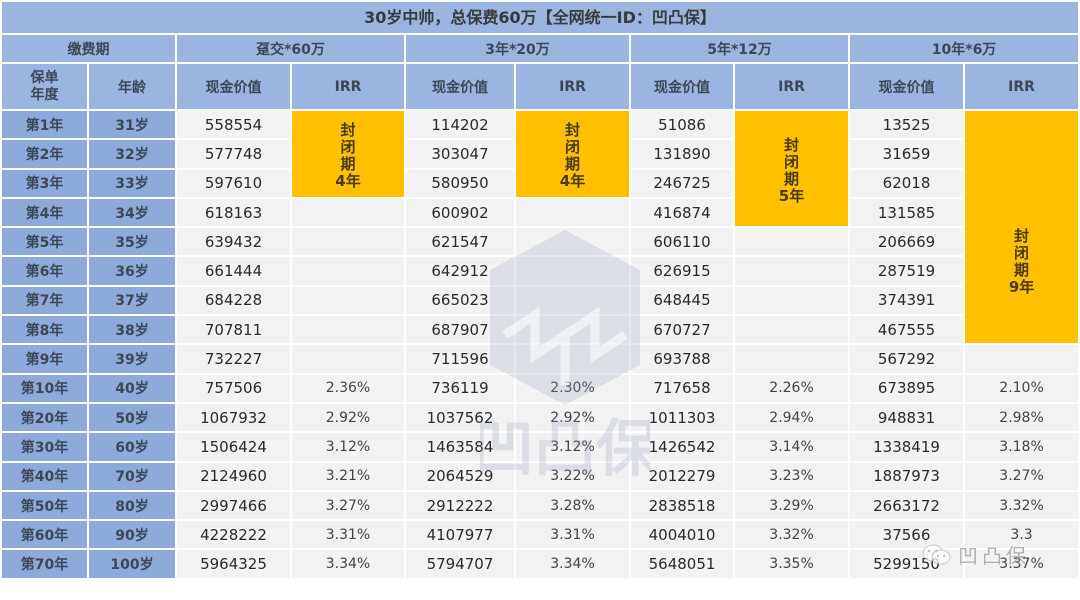 The height and width of the screenshot is (600, 1080). Describe the element at coordinates (132, 126) in the screenshot. I see `age-cell: 31岁` at that location.